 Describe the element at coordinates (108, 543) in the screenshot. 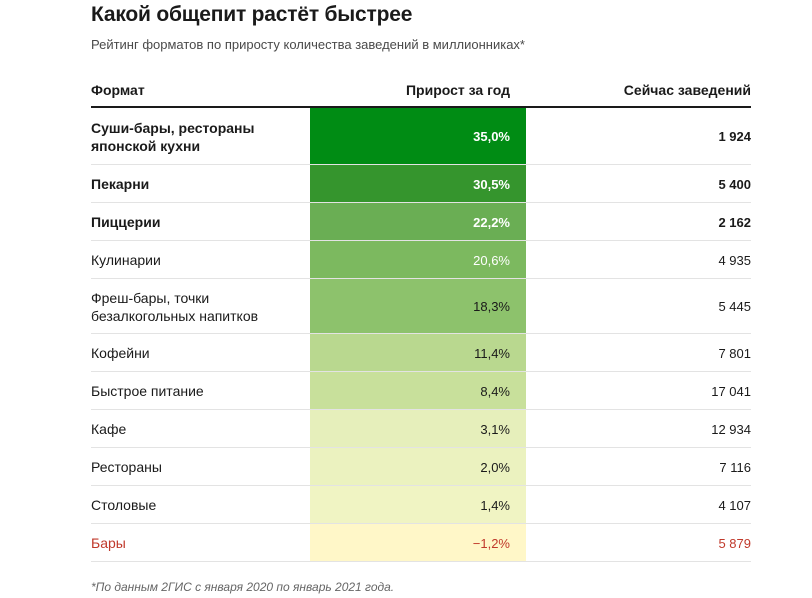

I see `format-name: Бары` at that location.